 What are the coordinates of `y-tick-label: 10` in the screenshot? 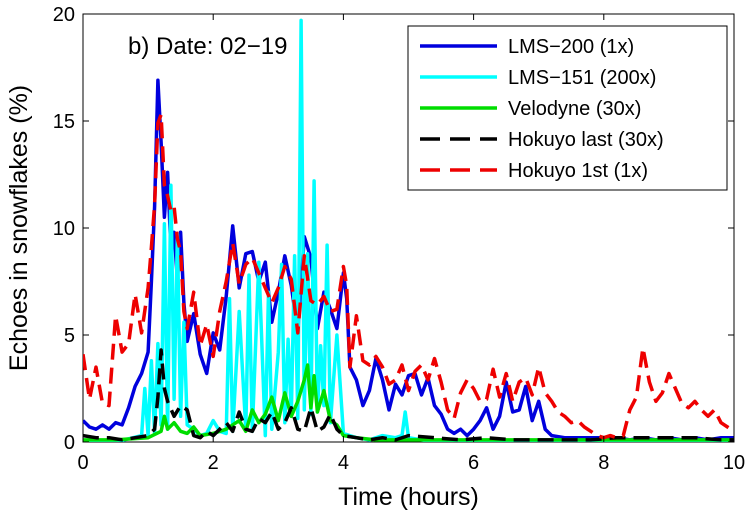 It's located at (64, 229).